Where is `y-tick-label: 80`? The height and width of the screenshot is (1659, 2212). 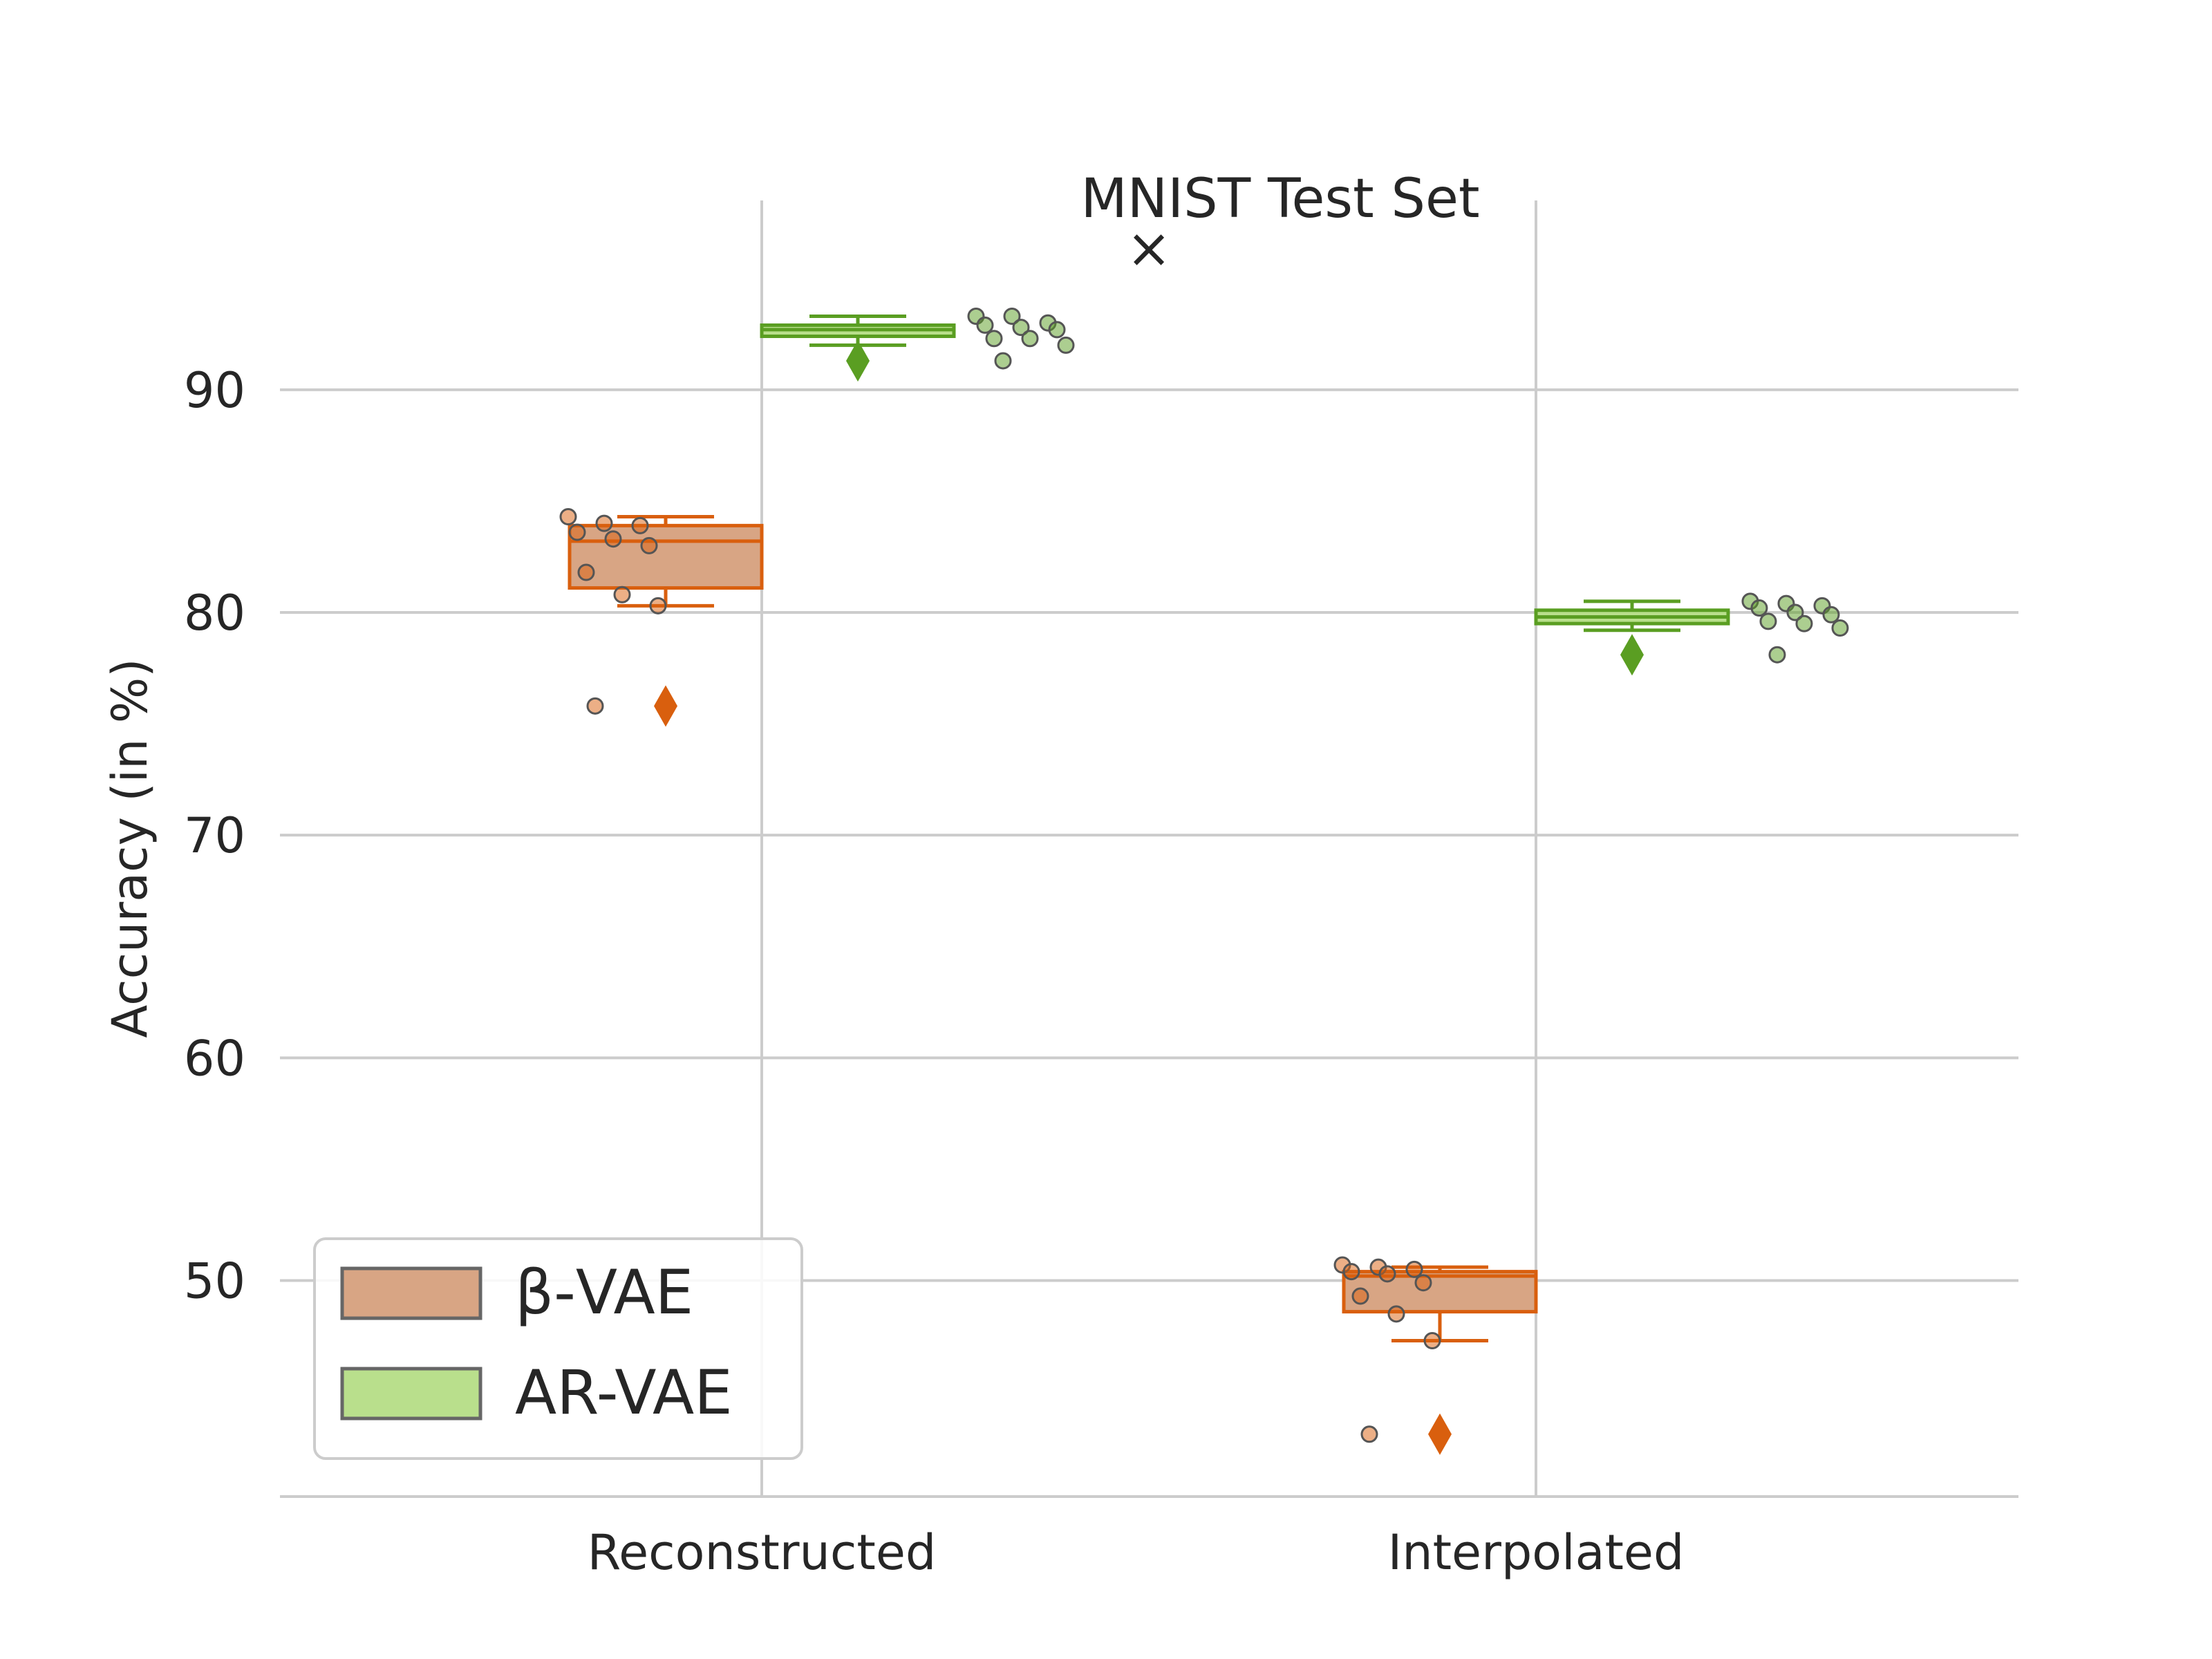
y-tick-label: 80 is located at coordinates (215, 613).